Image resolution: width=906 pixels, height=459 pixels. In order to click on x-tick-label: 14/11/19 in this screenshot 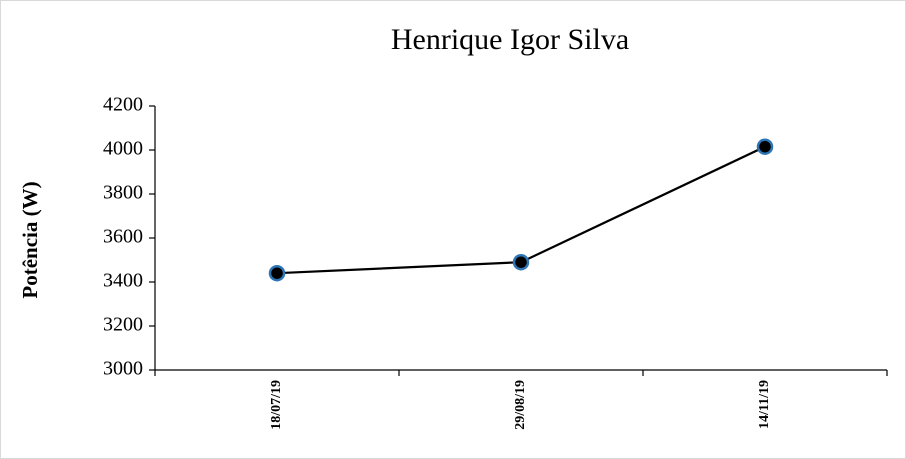, I will do `click(764, 404)`.